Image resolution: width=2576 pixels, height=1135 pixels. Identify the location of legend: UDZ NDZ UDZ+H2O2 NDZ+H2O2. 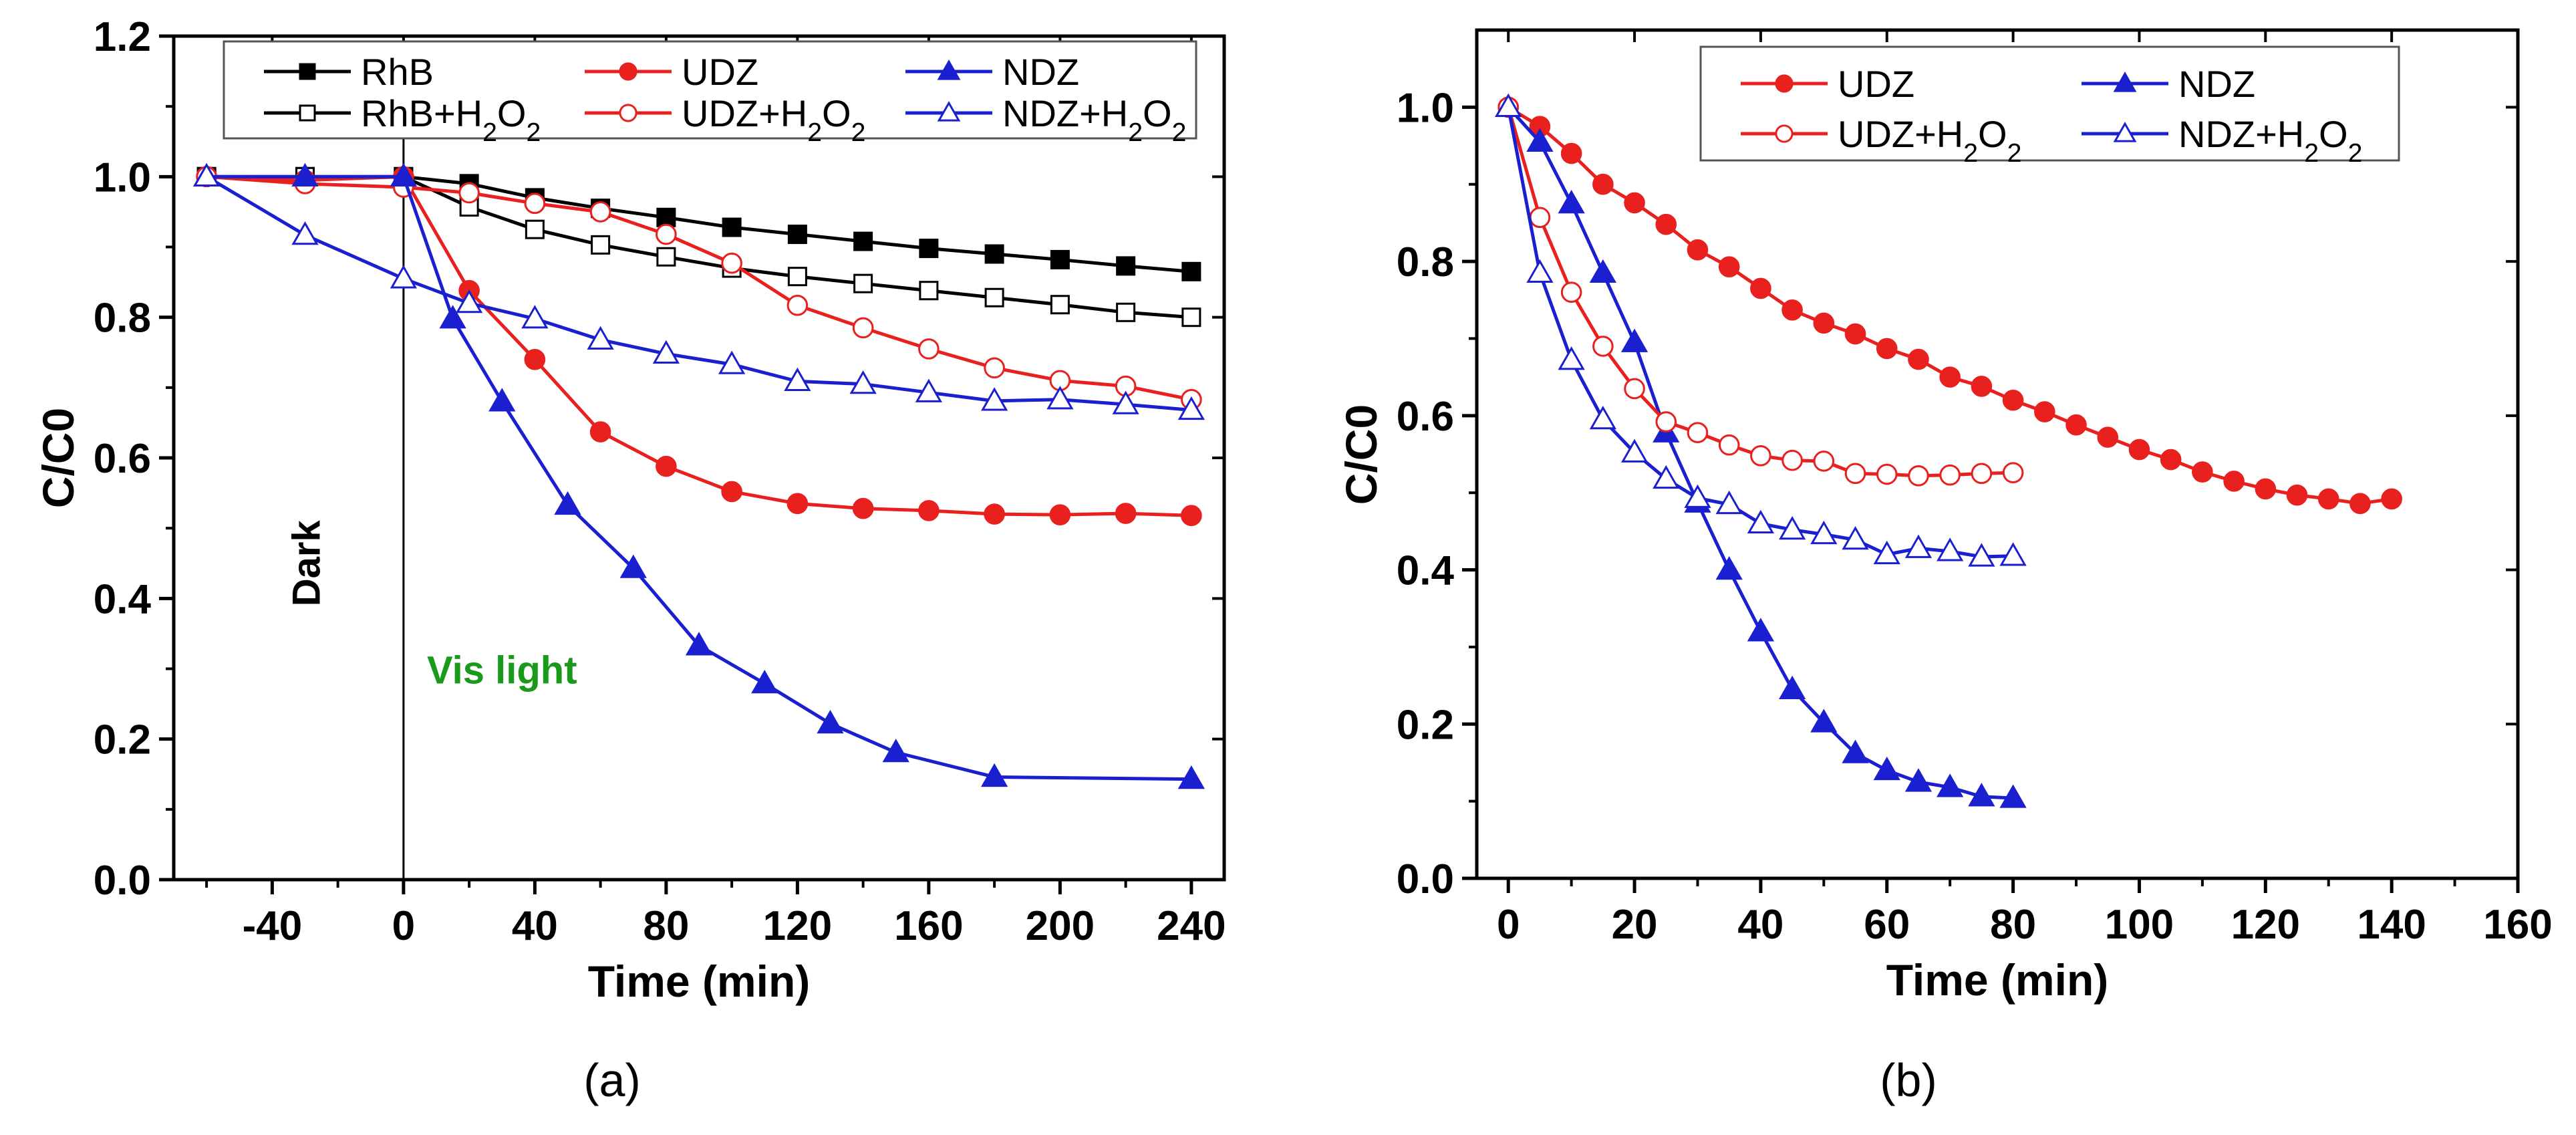
(2049, 106).